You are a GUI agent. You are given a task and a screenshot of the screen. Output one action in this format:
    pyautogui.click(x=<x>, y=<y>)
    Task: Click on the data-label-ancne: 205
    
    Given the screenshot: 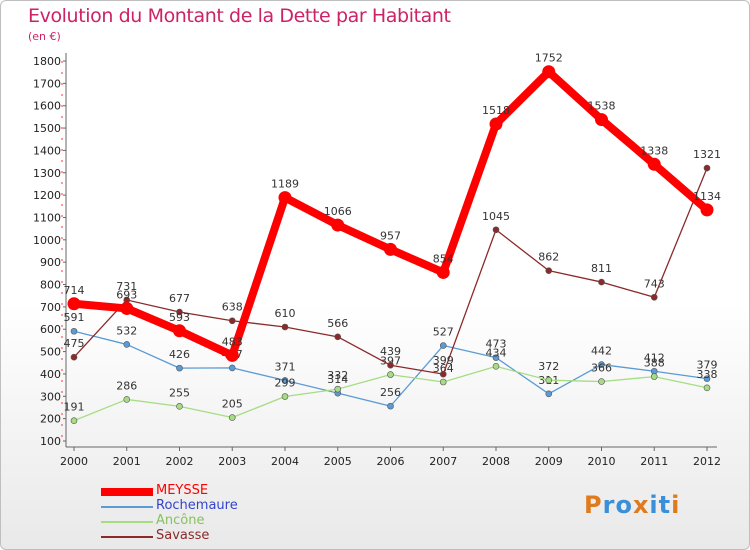 What is the action you would take?
    pyautogui.click(x=232, y=404)
    